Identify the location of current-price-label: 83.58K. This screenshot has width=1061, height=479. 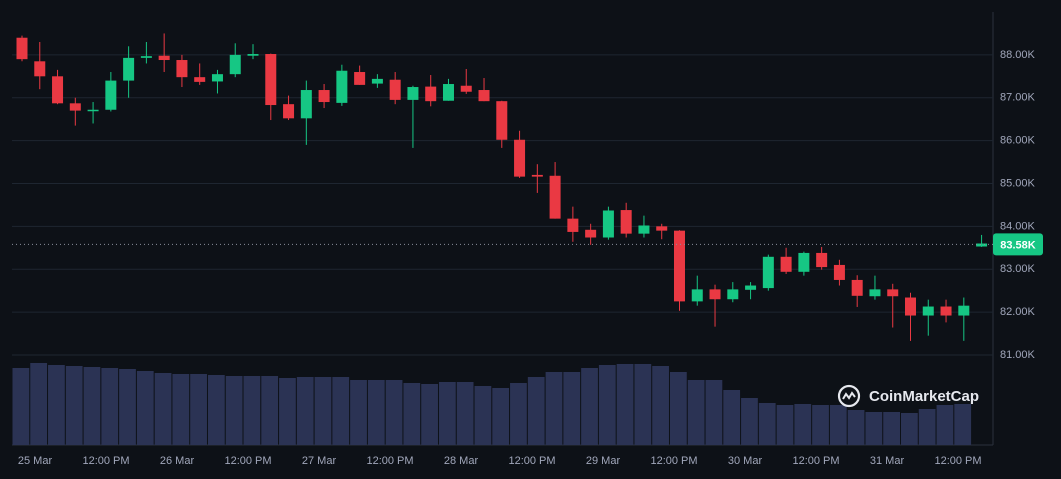
(1018, 245).